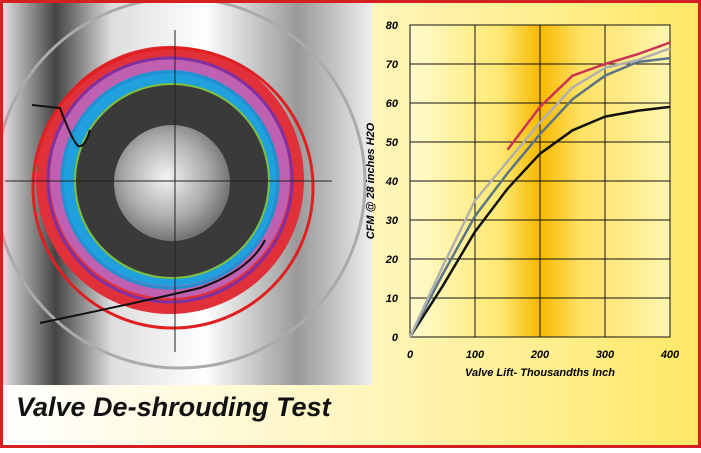 The height and width of the screenshot is (453, 701). I want to click on y-tick-label: 20, so click(392, 260).